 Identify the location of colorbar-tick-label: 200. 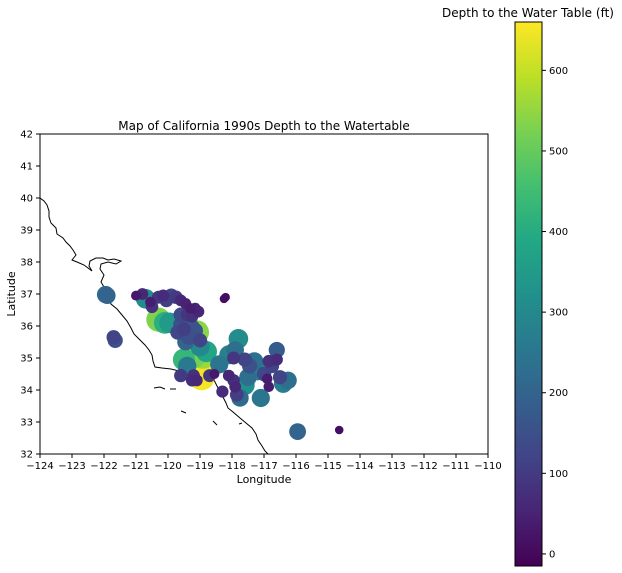
(558, 393).